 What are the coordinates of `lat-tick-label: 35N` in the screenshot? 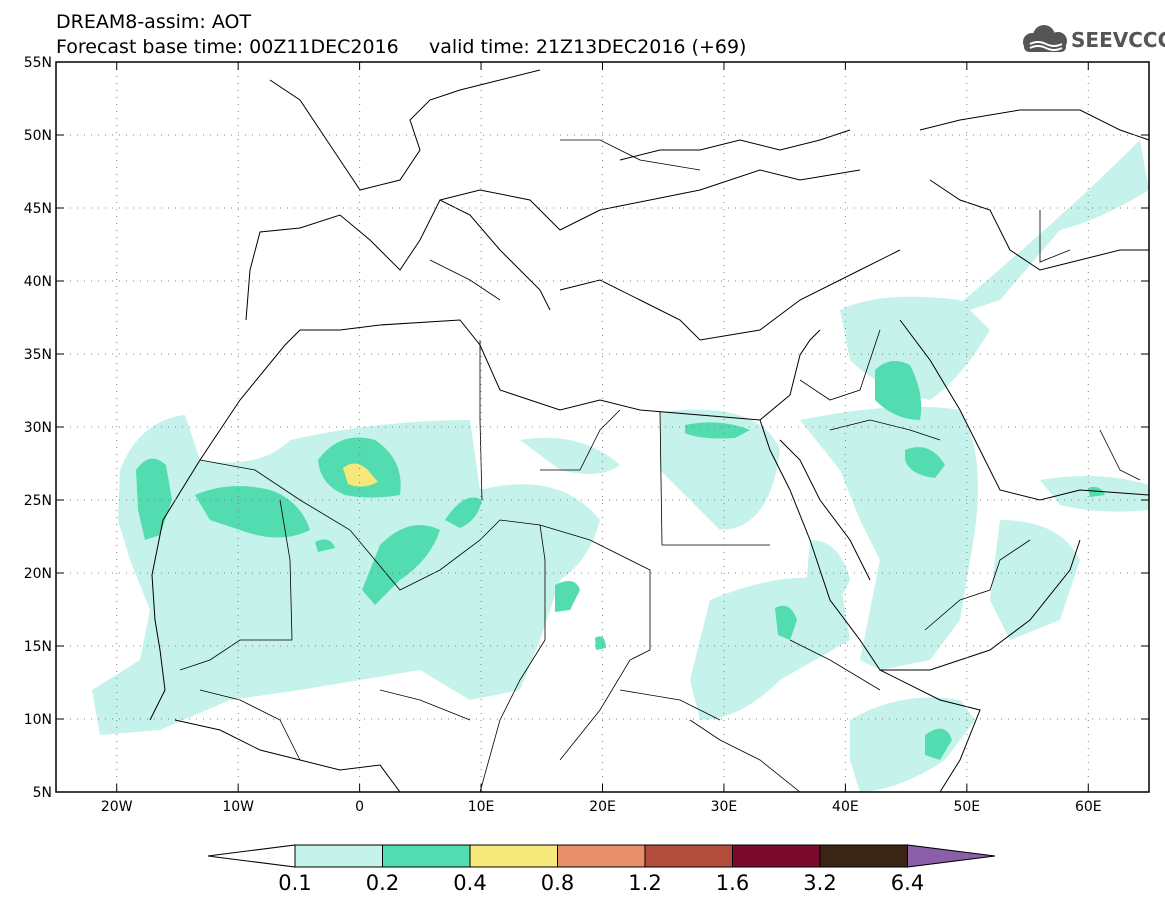 It's located at (38, 355).